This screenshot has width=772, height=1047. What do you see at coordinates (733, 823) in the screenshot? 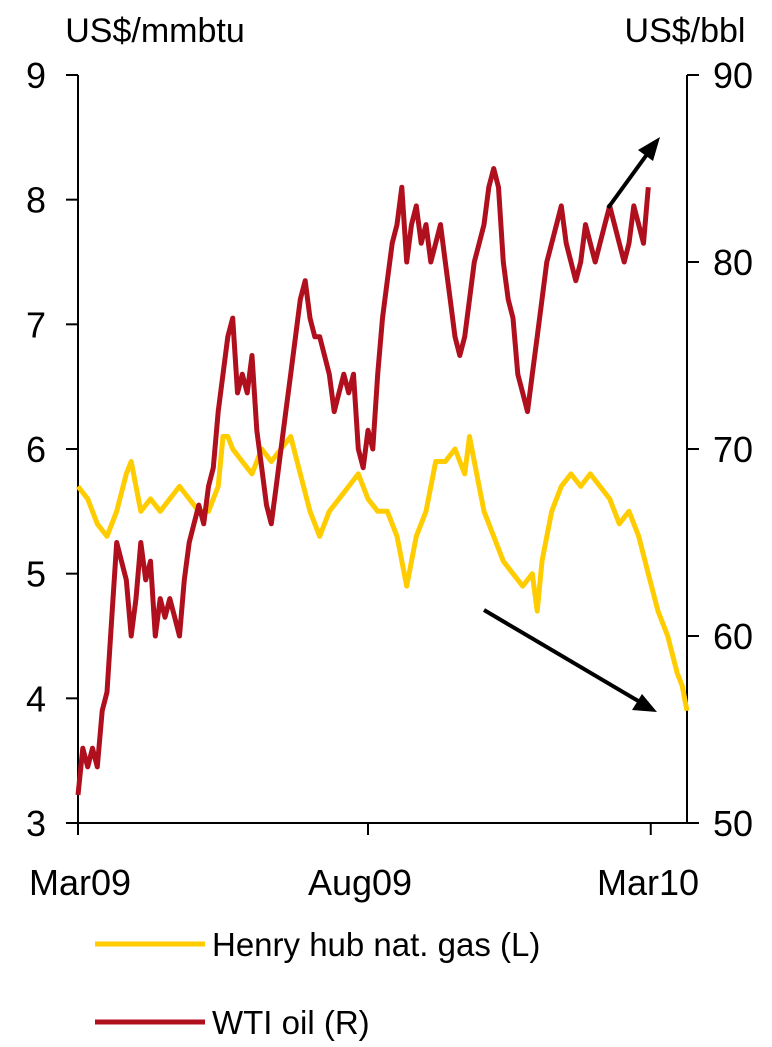
I see `right-tick-label: 50` at bounding box center [733, 823].